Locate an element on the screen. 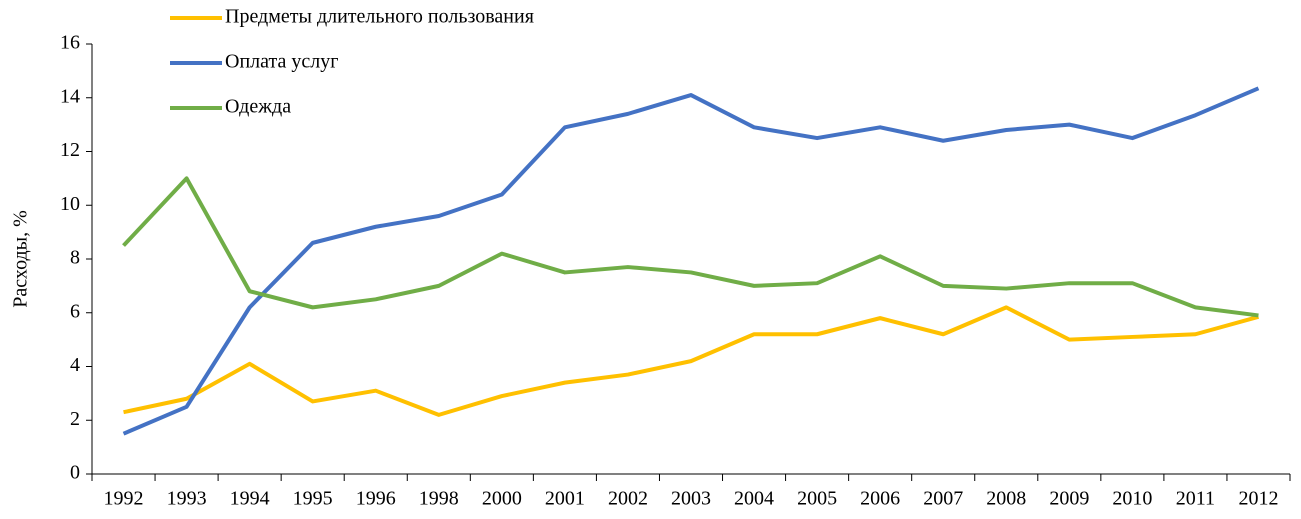  y-tick-label: 4 is located at coordinates (75, 365).